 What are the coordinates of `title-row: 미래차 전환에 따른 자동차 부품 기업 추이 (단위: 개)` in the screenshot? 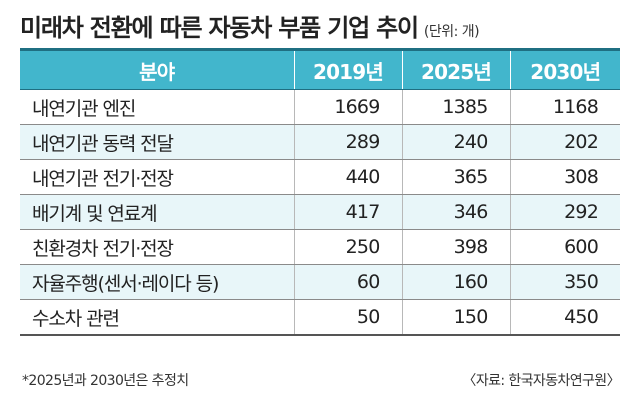 It's located at (250, 28).